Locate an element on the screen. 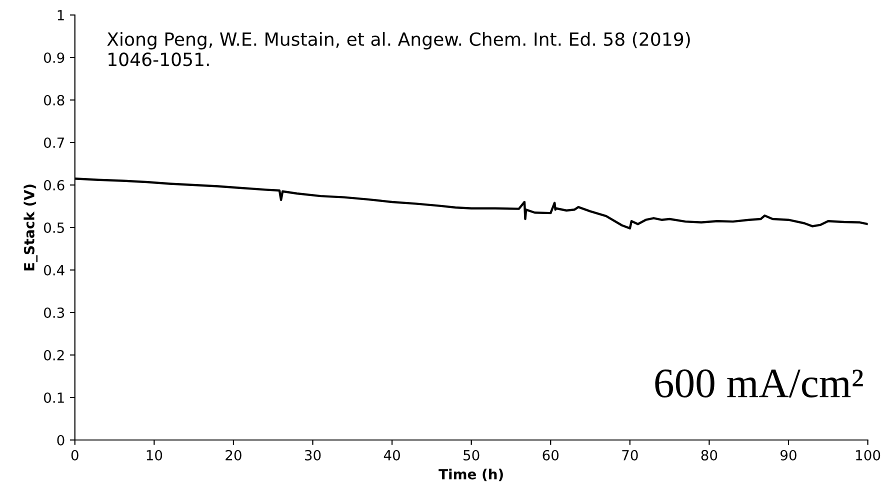  x-tick-label: 80 is located at coordinates (709, 455).